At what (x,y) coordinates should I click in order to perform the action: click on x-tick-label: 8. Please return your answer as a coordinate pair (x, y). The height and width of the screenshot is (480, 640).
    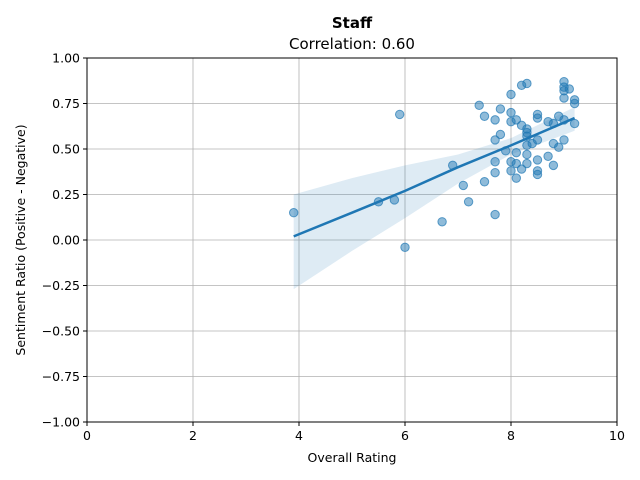
    Looking at the image, I should click on (511, 435).